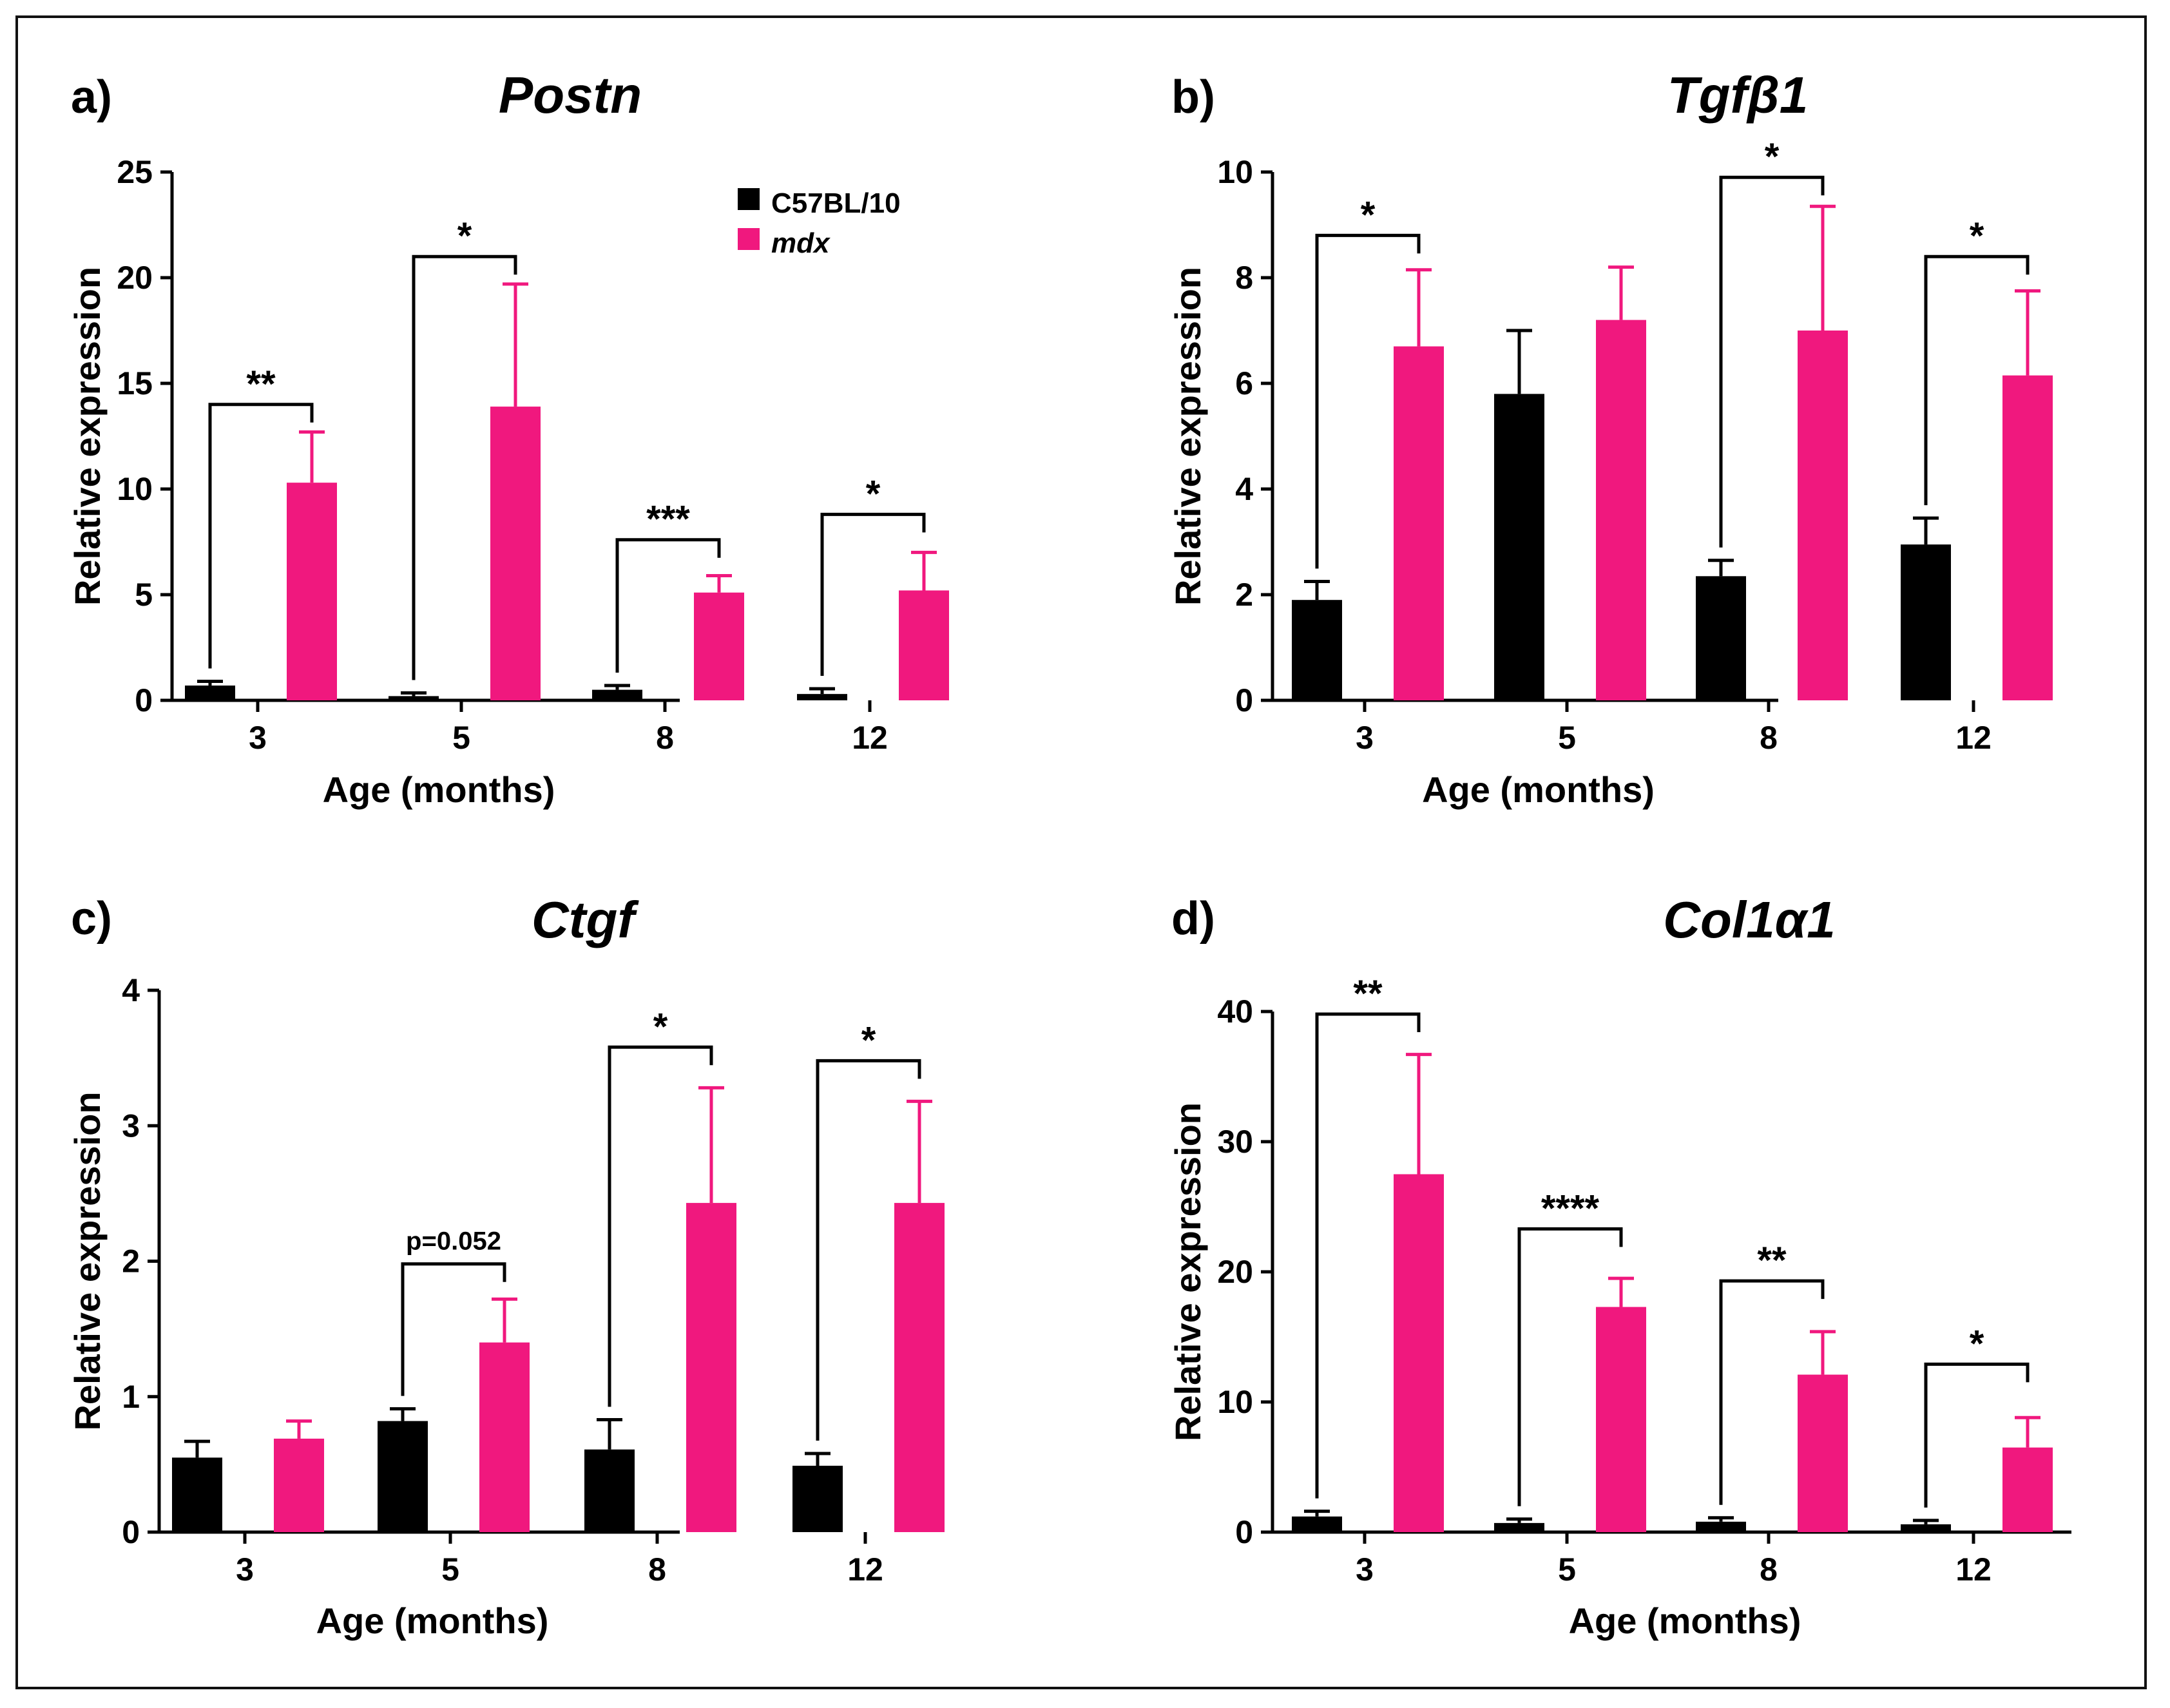  What do you see at coordinates (131, 1397) in the screenshot?
I see `y-tick-label: 1` at bounding box center [131, 1397].